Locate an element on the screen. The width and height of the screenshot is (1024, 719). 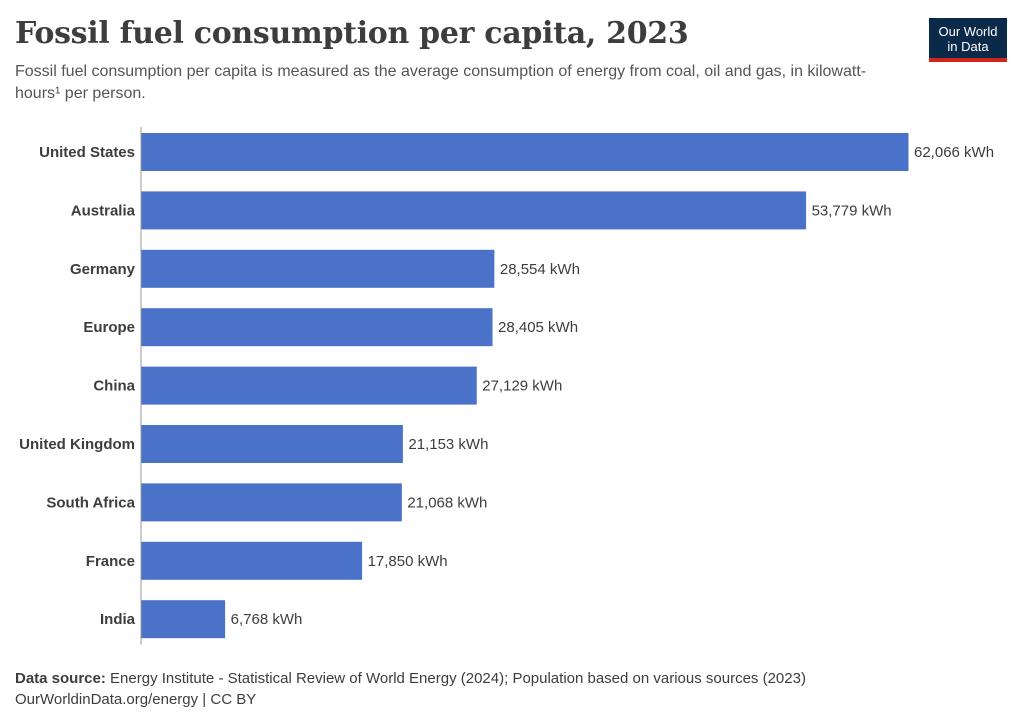
value-label-france: 17,850 kWh is located at coordinates (408, 561).